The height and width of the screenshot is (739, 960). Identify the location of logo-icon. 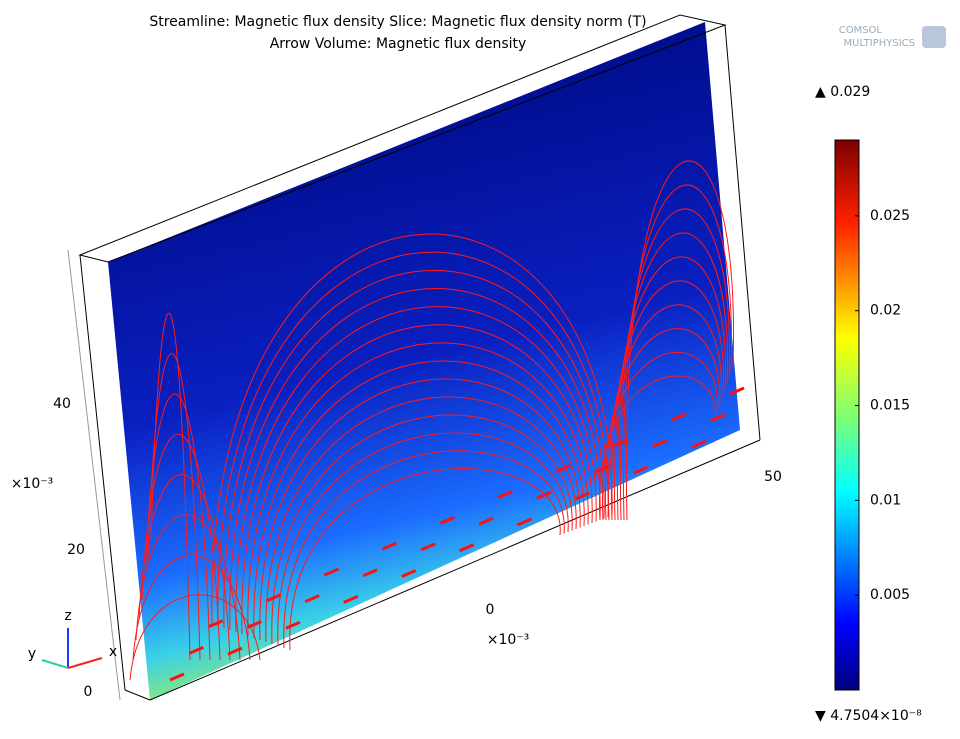
(934, 37).